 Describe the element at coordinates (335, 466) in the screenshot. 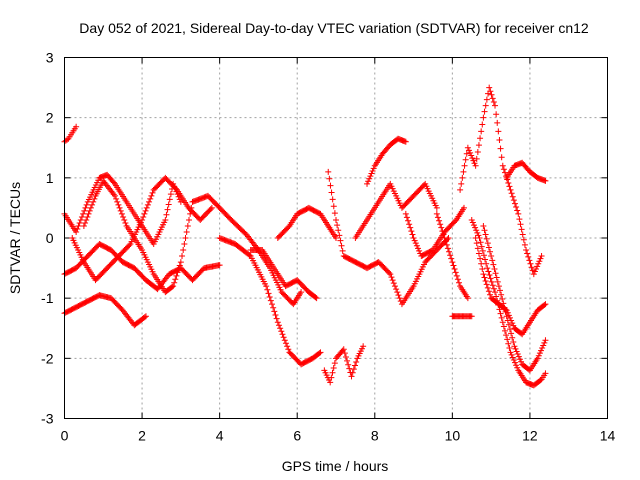

I see `x-axis-label: GPS time / hours` at that location.